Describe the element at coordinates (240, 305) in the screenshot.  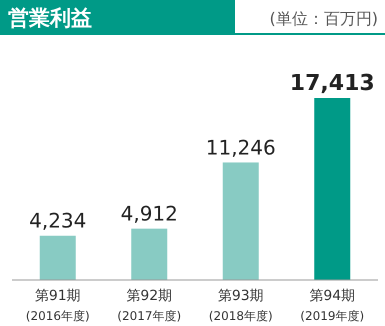
I see `x-tick-label: 第93期 (2018年度)` at that location.